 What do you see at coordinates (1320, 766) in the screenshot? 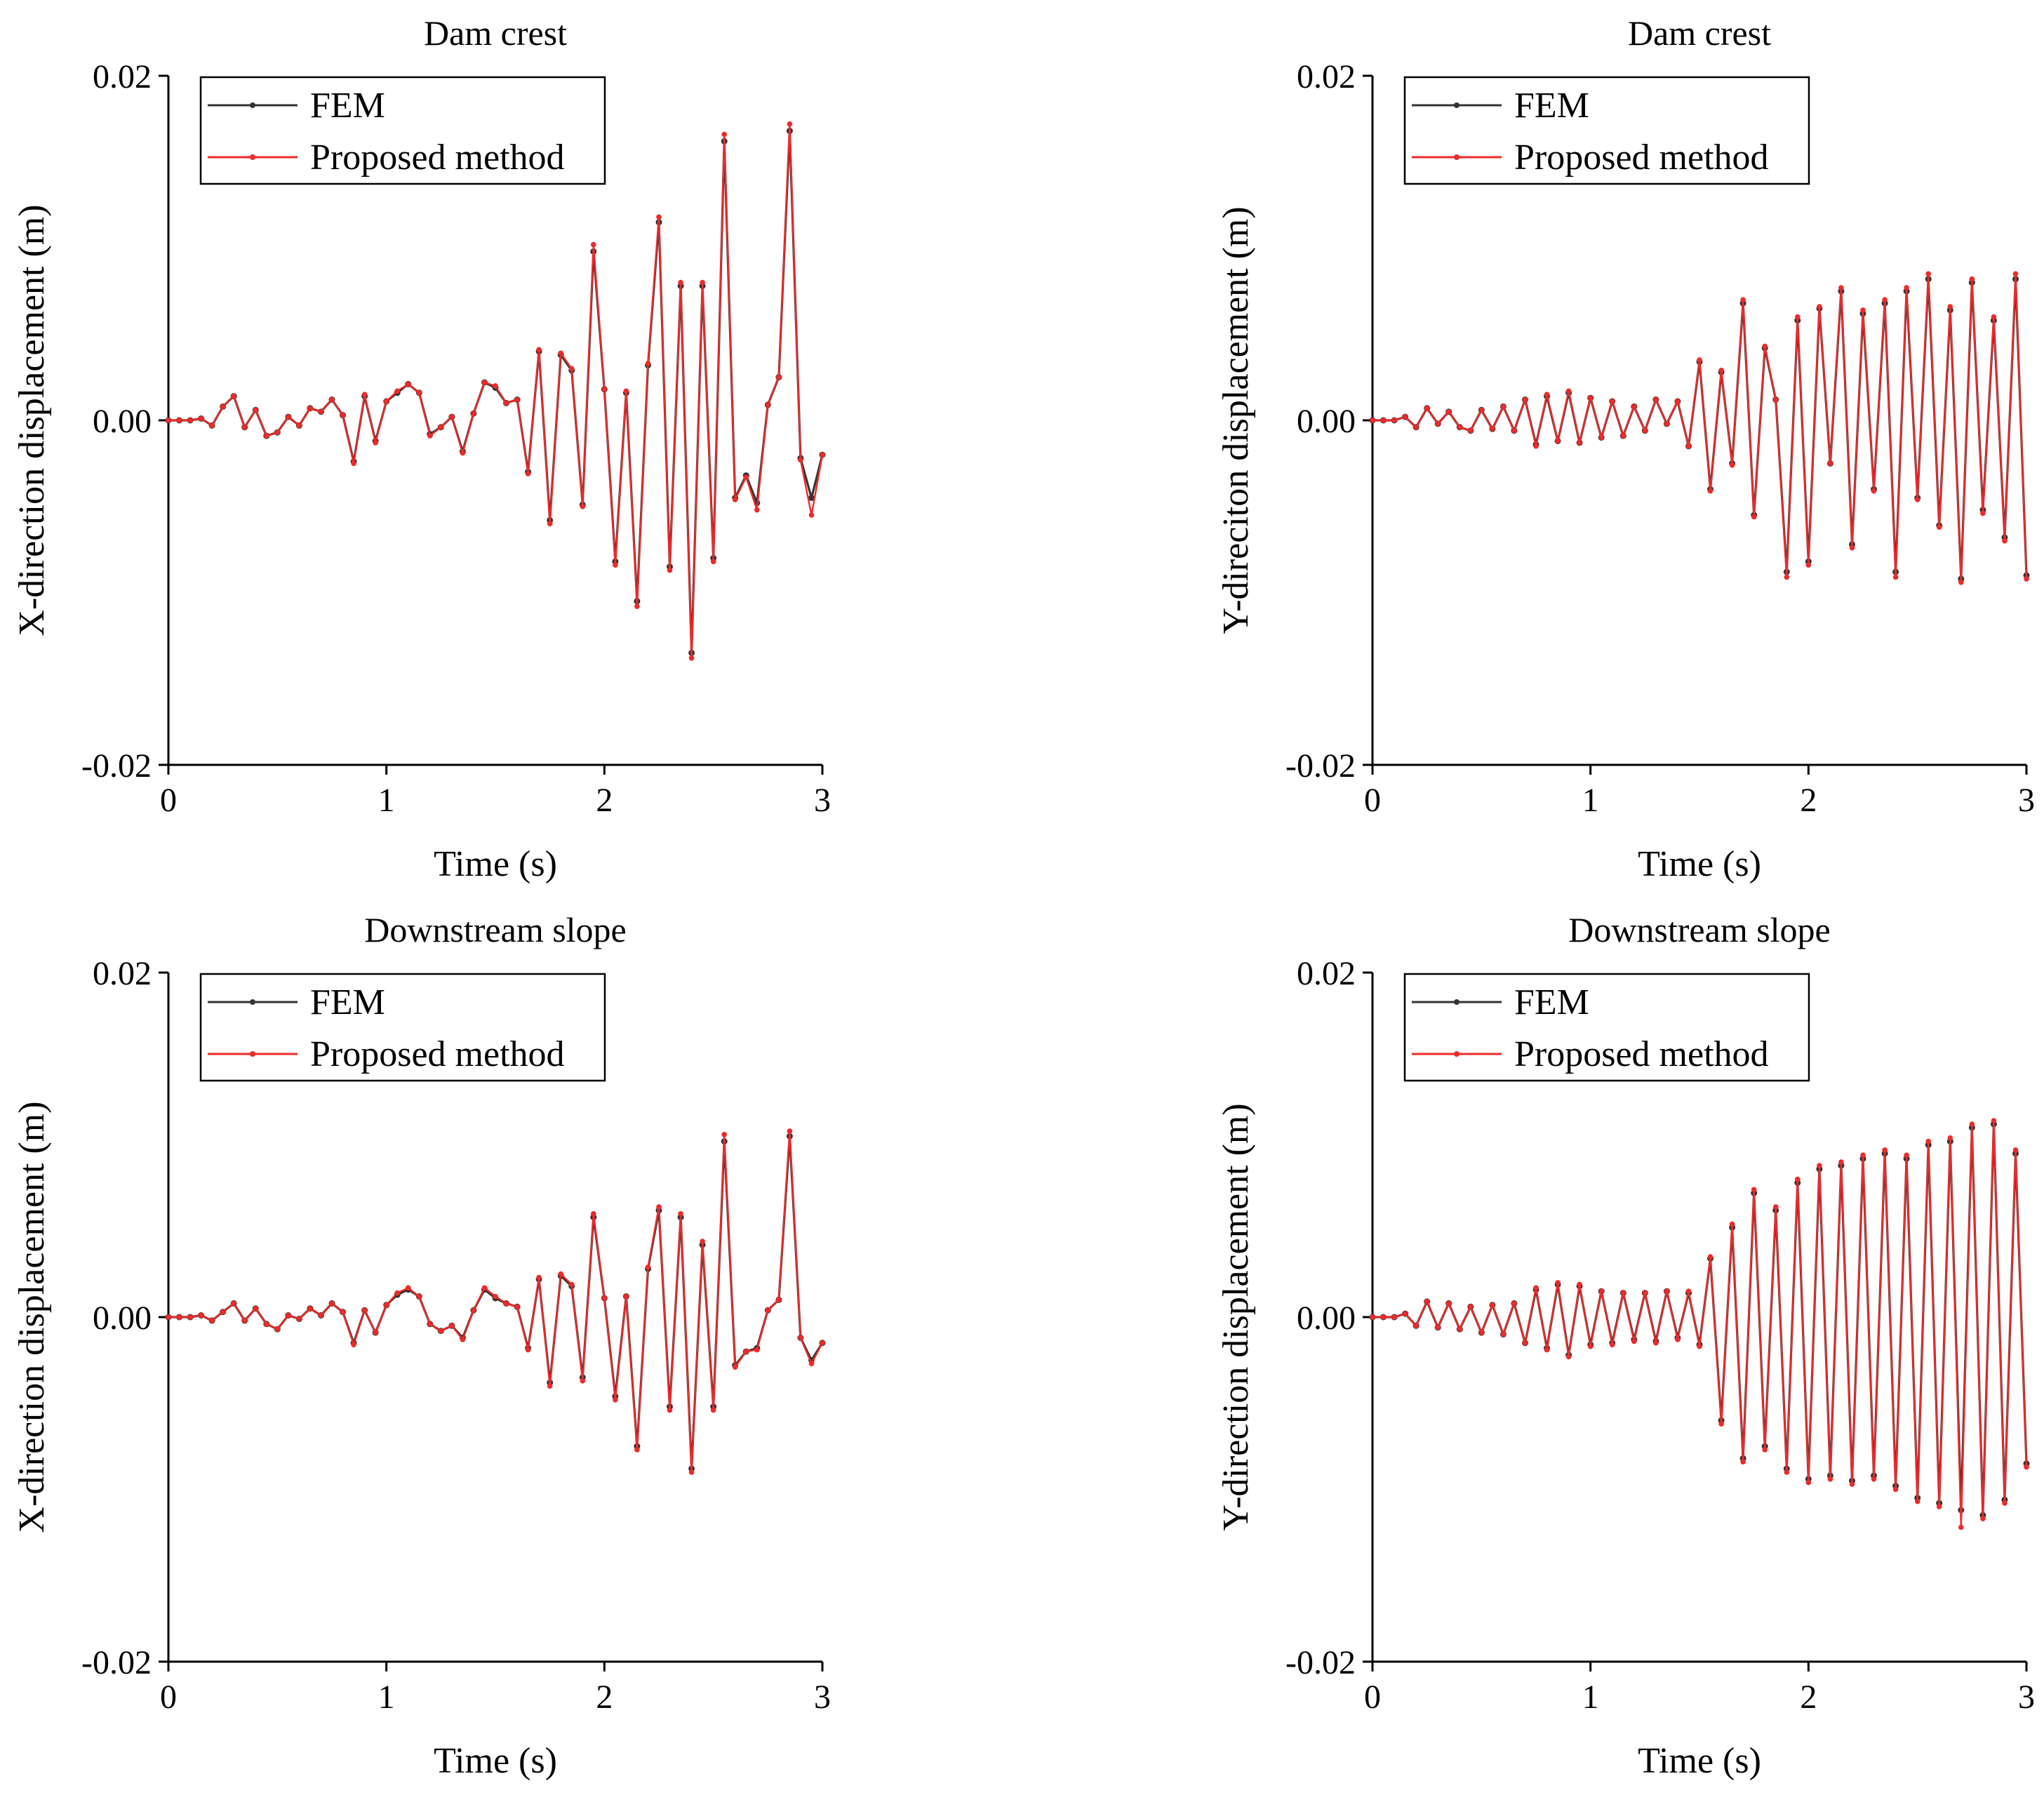
I see `y-tick-label: -0.02` at bounding box center [1320, 766].